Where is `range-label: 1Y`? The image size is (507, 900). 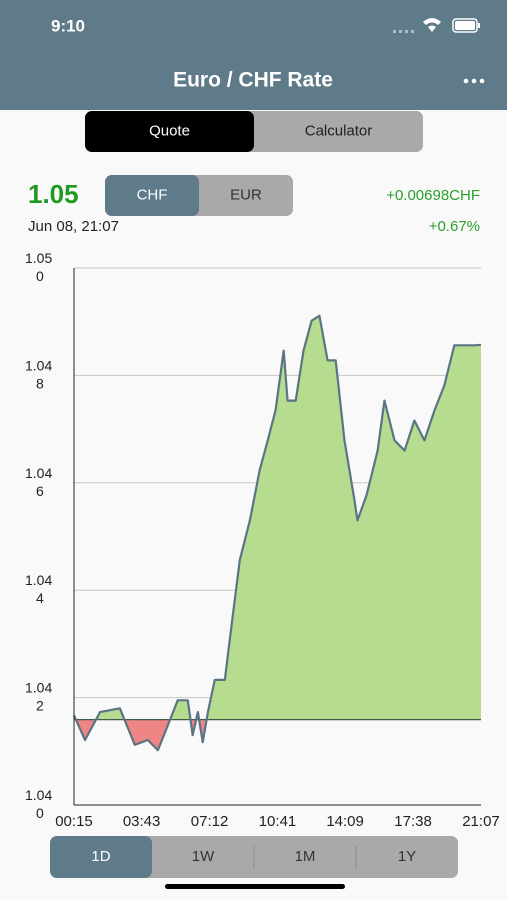
range-label: 1Y is located at coordinates (407, 856).